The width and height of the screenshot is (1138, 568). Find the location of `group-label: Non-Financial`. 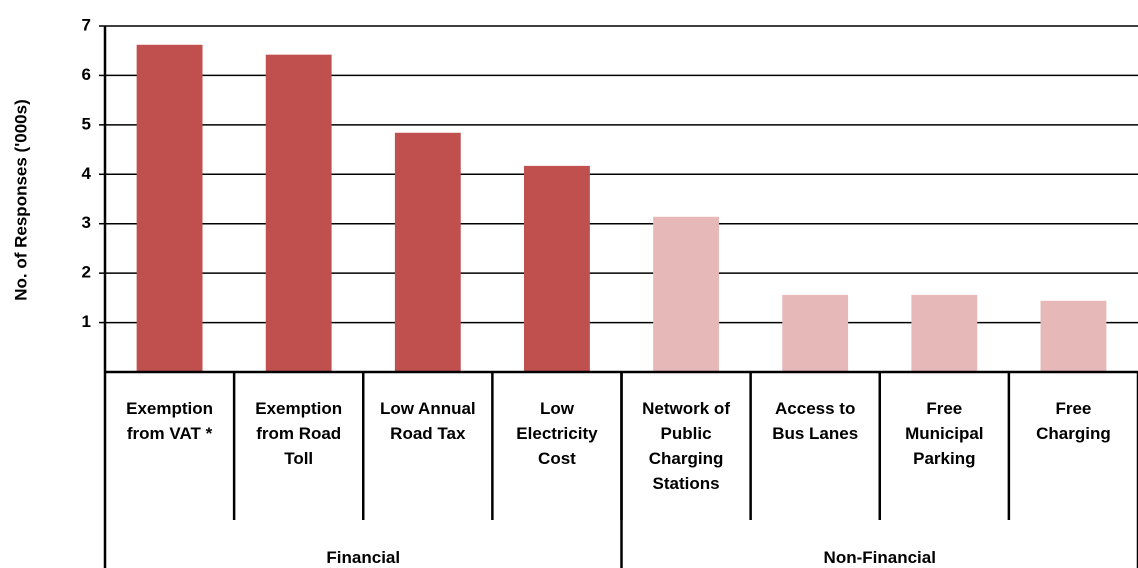

group-label: Non-Financial is located at coordinates (879, 557).